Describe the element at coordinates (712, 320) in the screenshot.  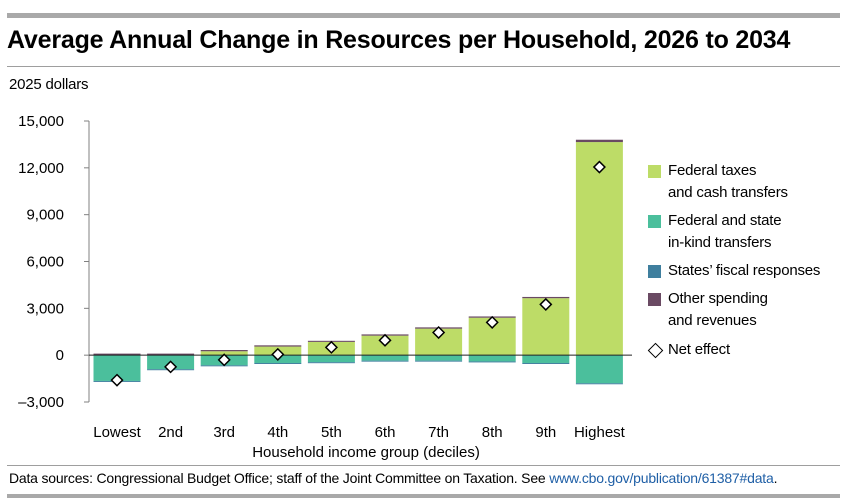
I see `legend-label-line: and revenues` at that location.